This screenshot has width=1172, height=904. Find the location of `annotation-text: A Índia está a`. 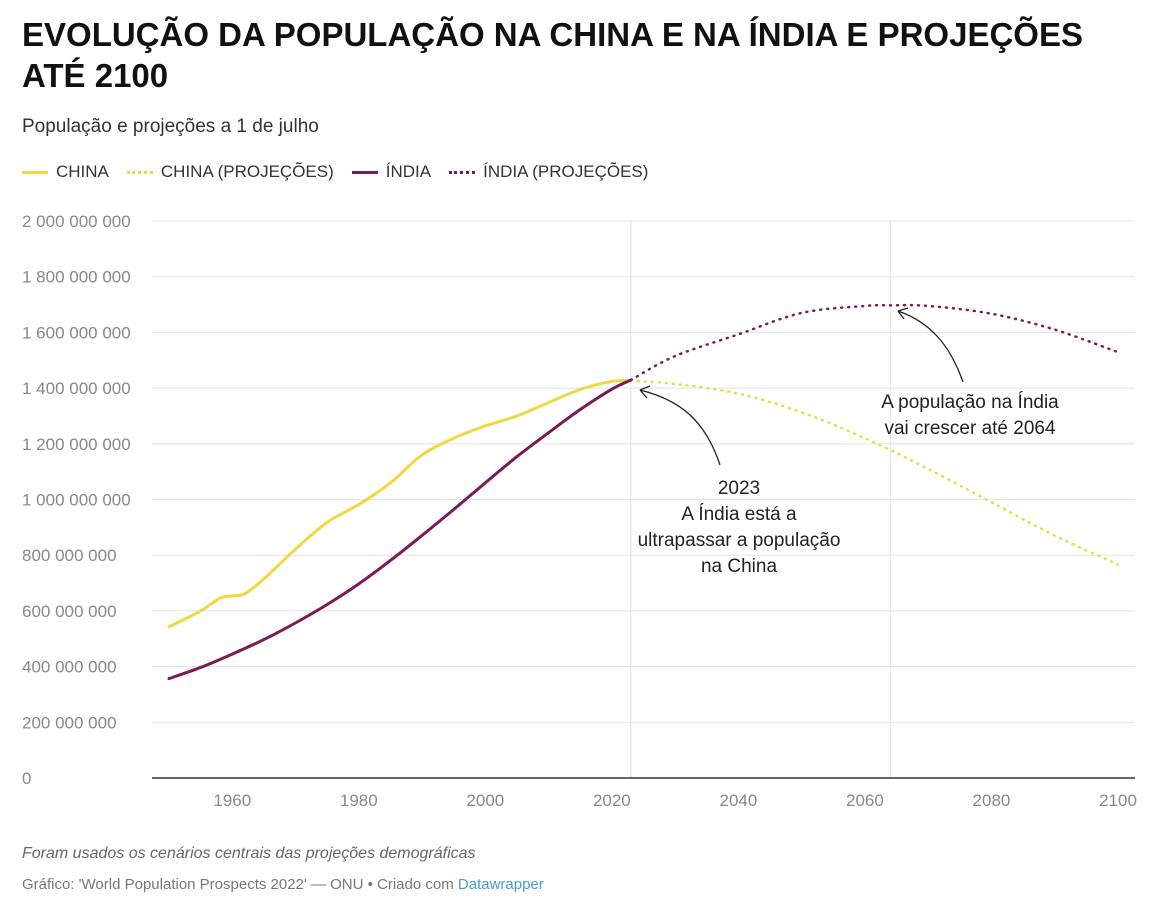

annotation-text: A Índia está a is located at coordinates (739, 514).